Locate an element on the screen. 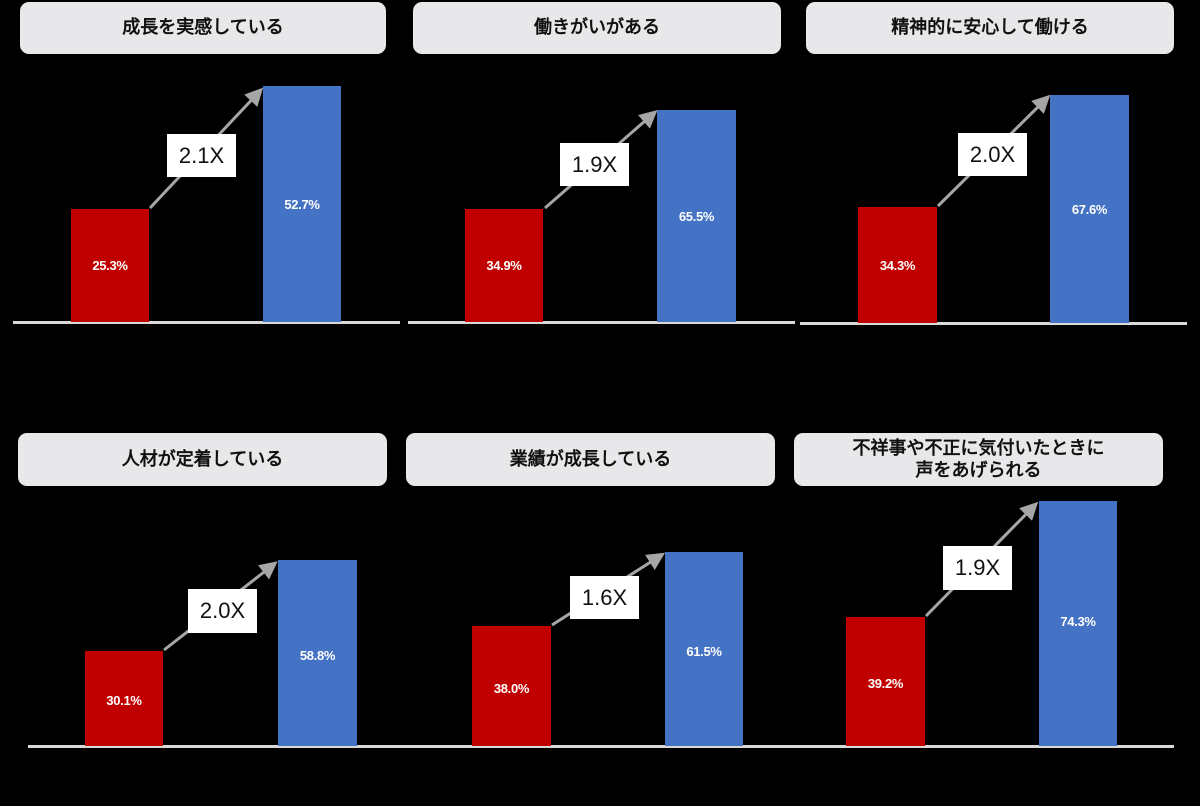  bar-value: 67.6% is located at coordinates (1089, 209).